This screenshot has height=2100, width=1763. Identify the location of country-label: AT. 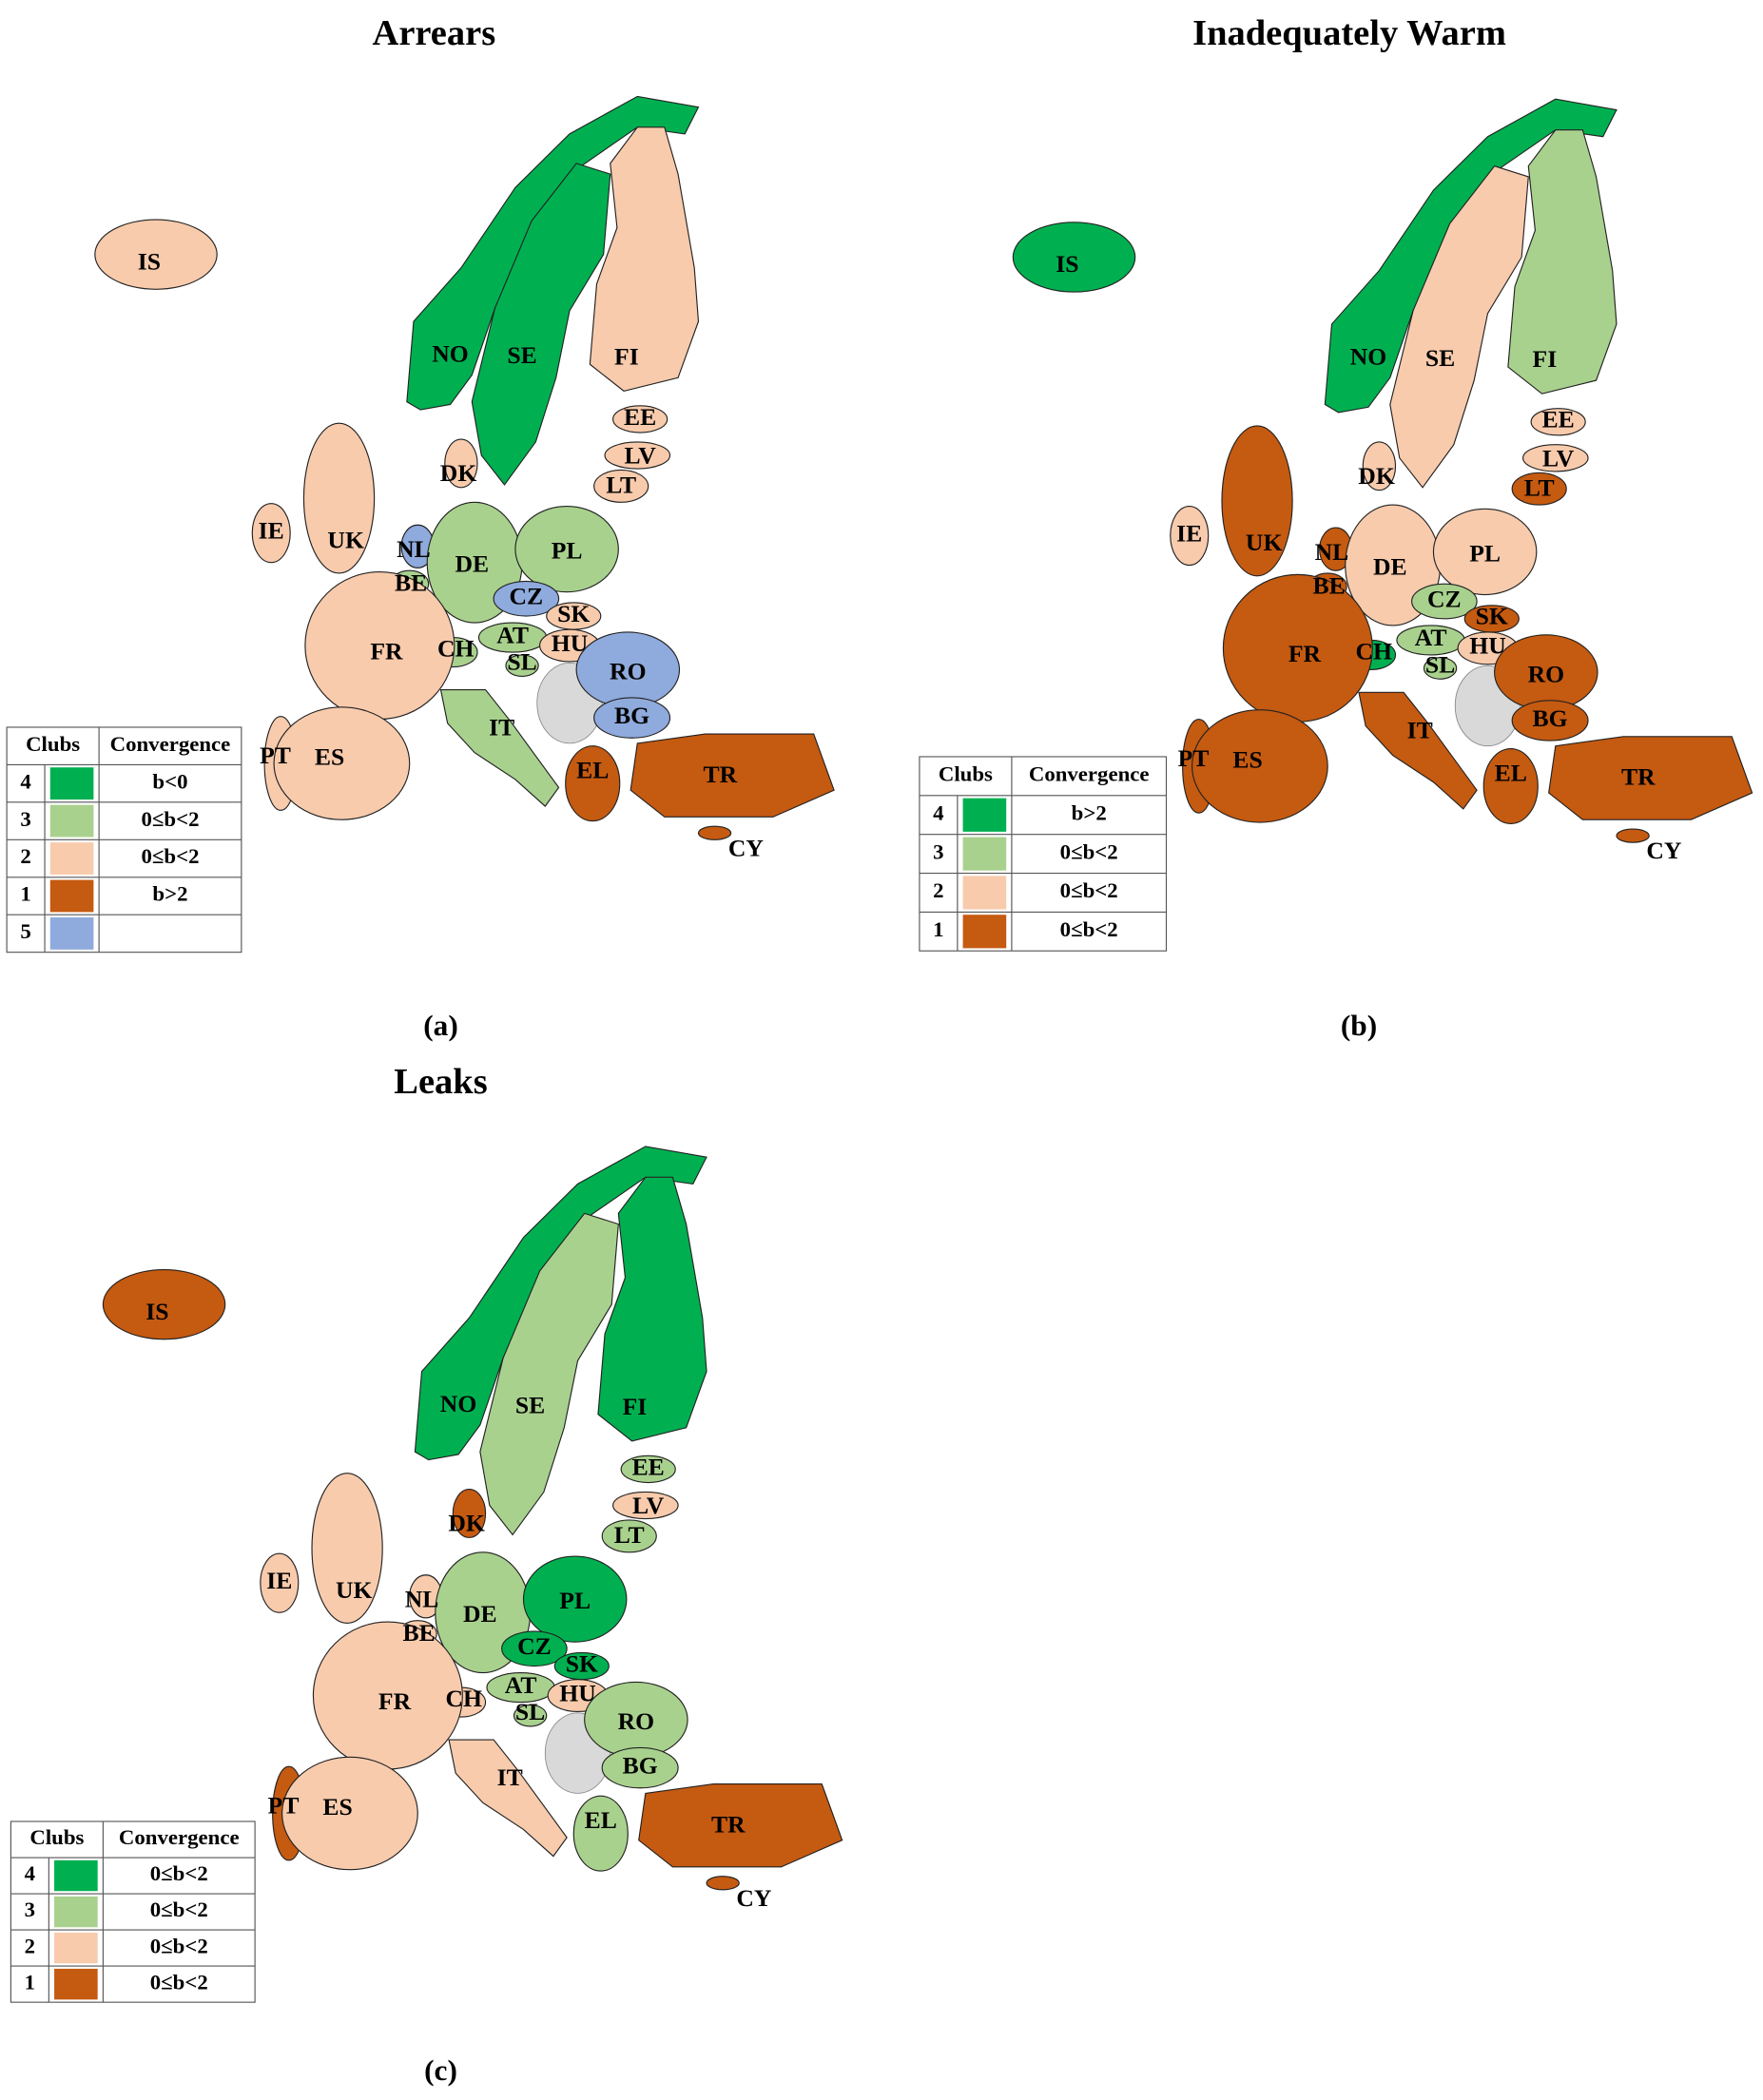
(1431, 637).